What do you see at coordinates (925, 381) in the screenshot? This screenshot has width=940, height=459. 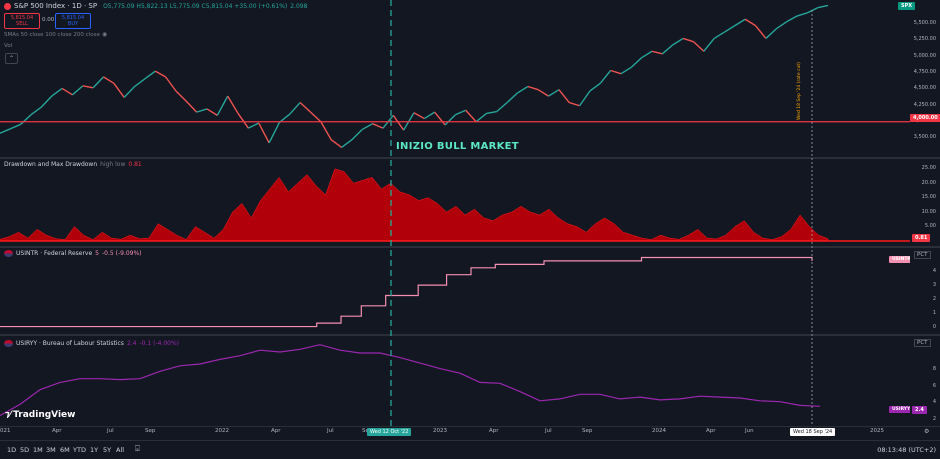 I see `cpi-axis: PCT 8 6 4 2 2.4` at bounding box center [925, 381].